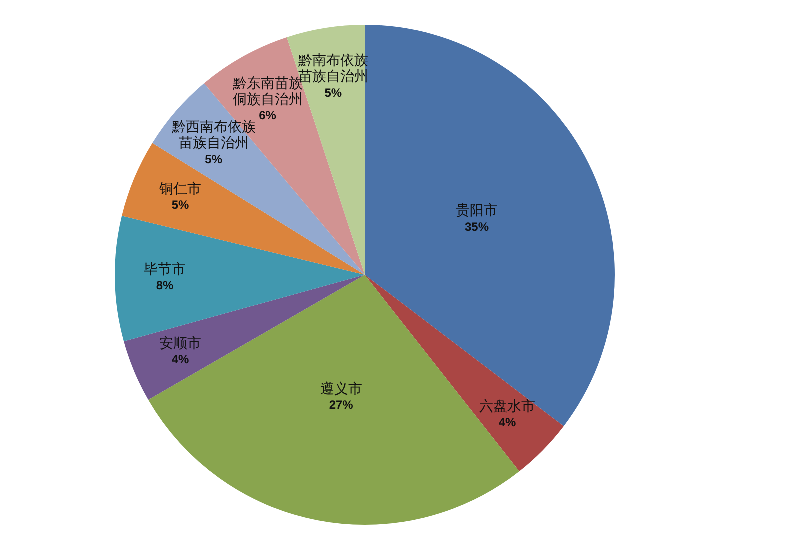  What do you see at coordinates (181, 344) in the screenshot?
I see `slice-label: 安顺市` at bounding box center [181, 344].